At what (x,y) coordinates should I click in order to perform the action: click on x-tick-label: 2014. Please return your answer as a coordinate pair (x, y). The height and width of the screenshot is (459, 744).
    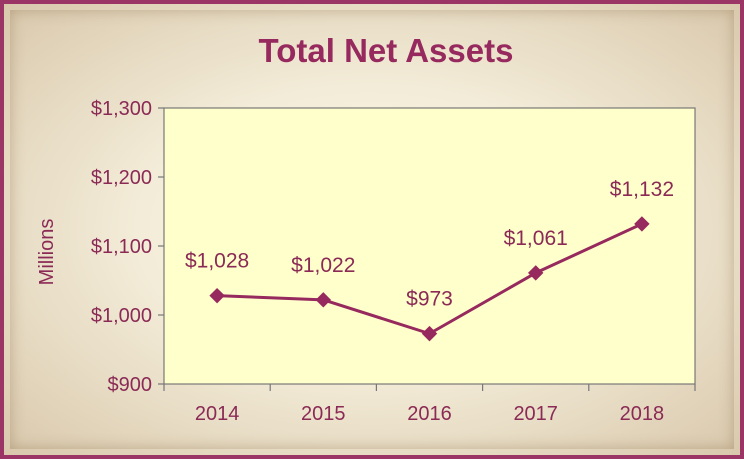
    Looking at the image, I should click on (217, 414).